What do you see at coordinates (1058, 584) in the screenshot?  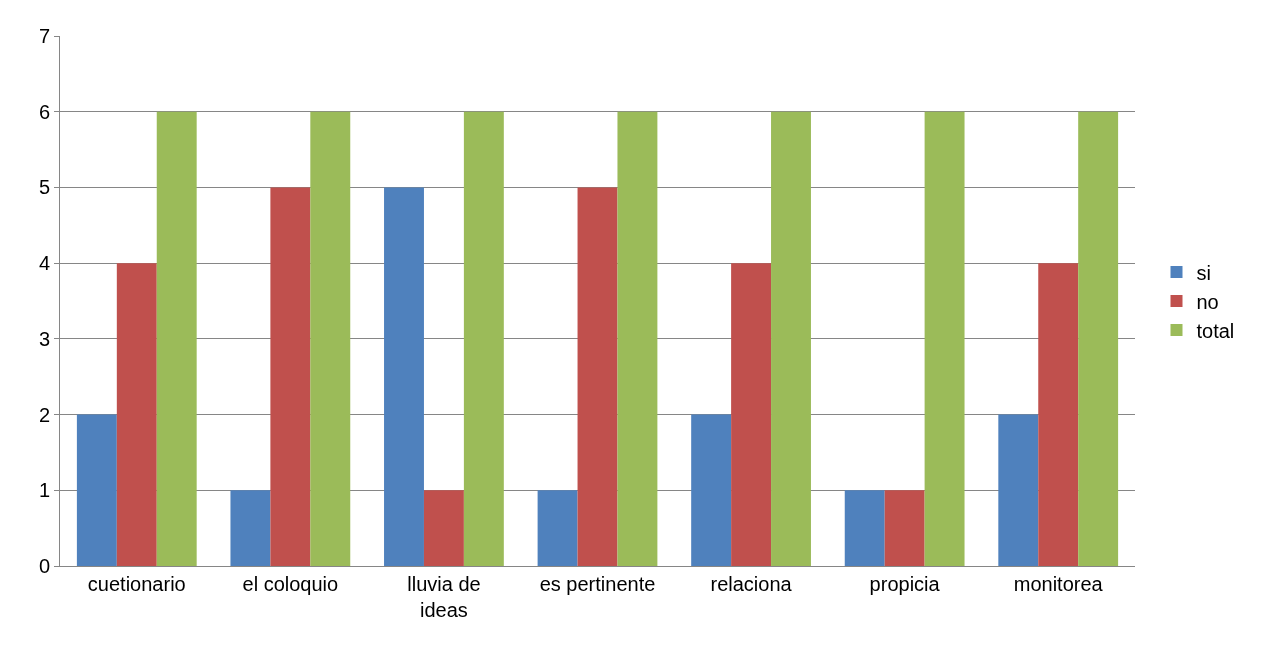 I see `x-tick-label: monitorea` at bounding box center [1058, 584].